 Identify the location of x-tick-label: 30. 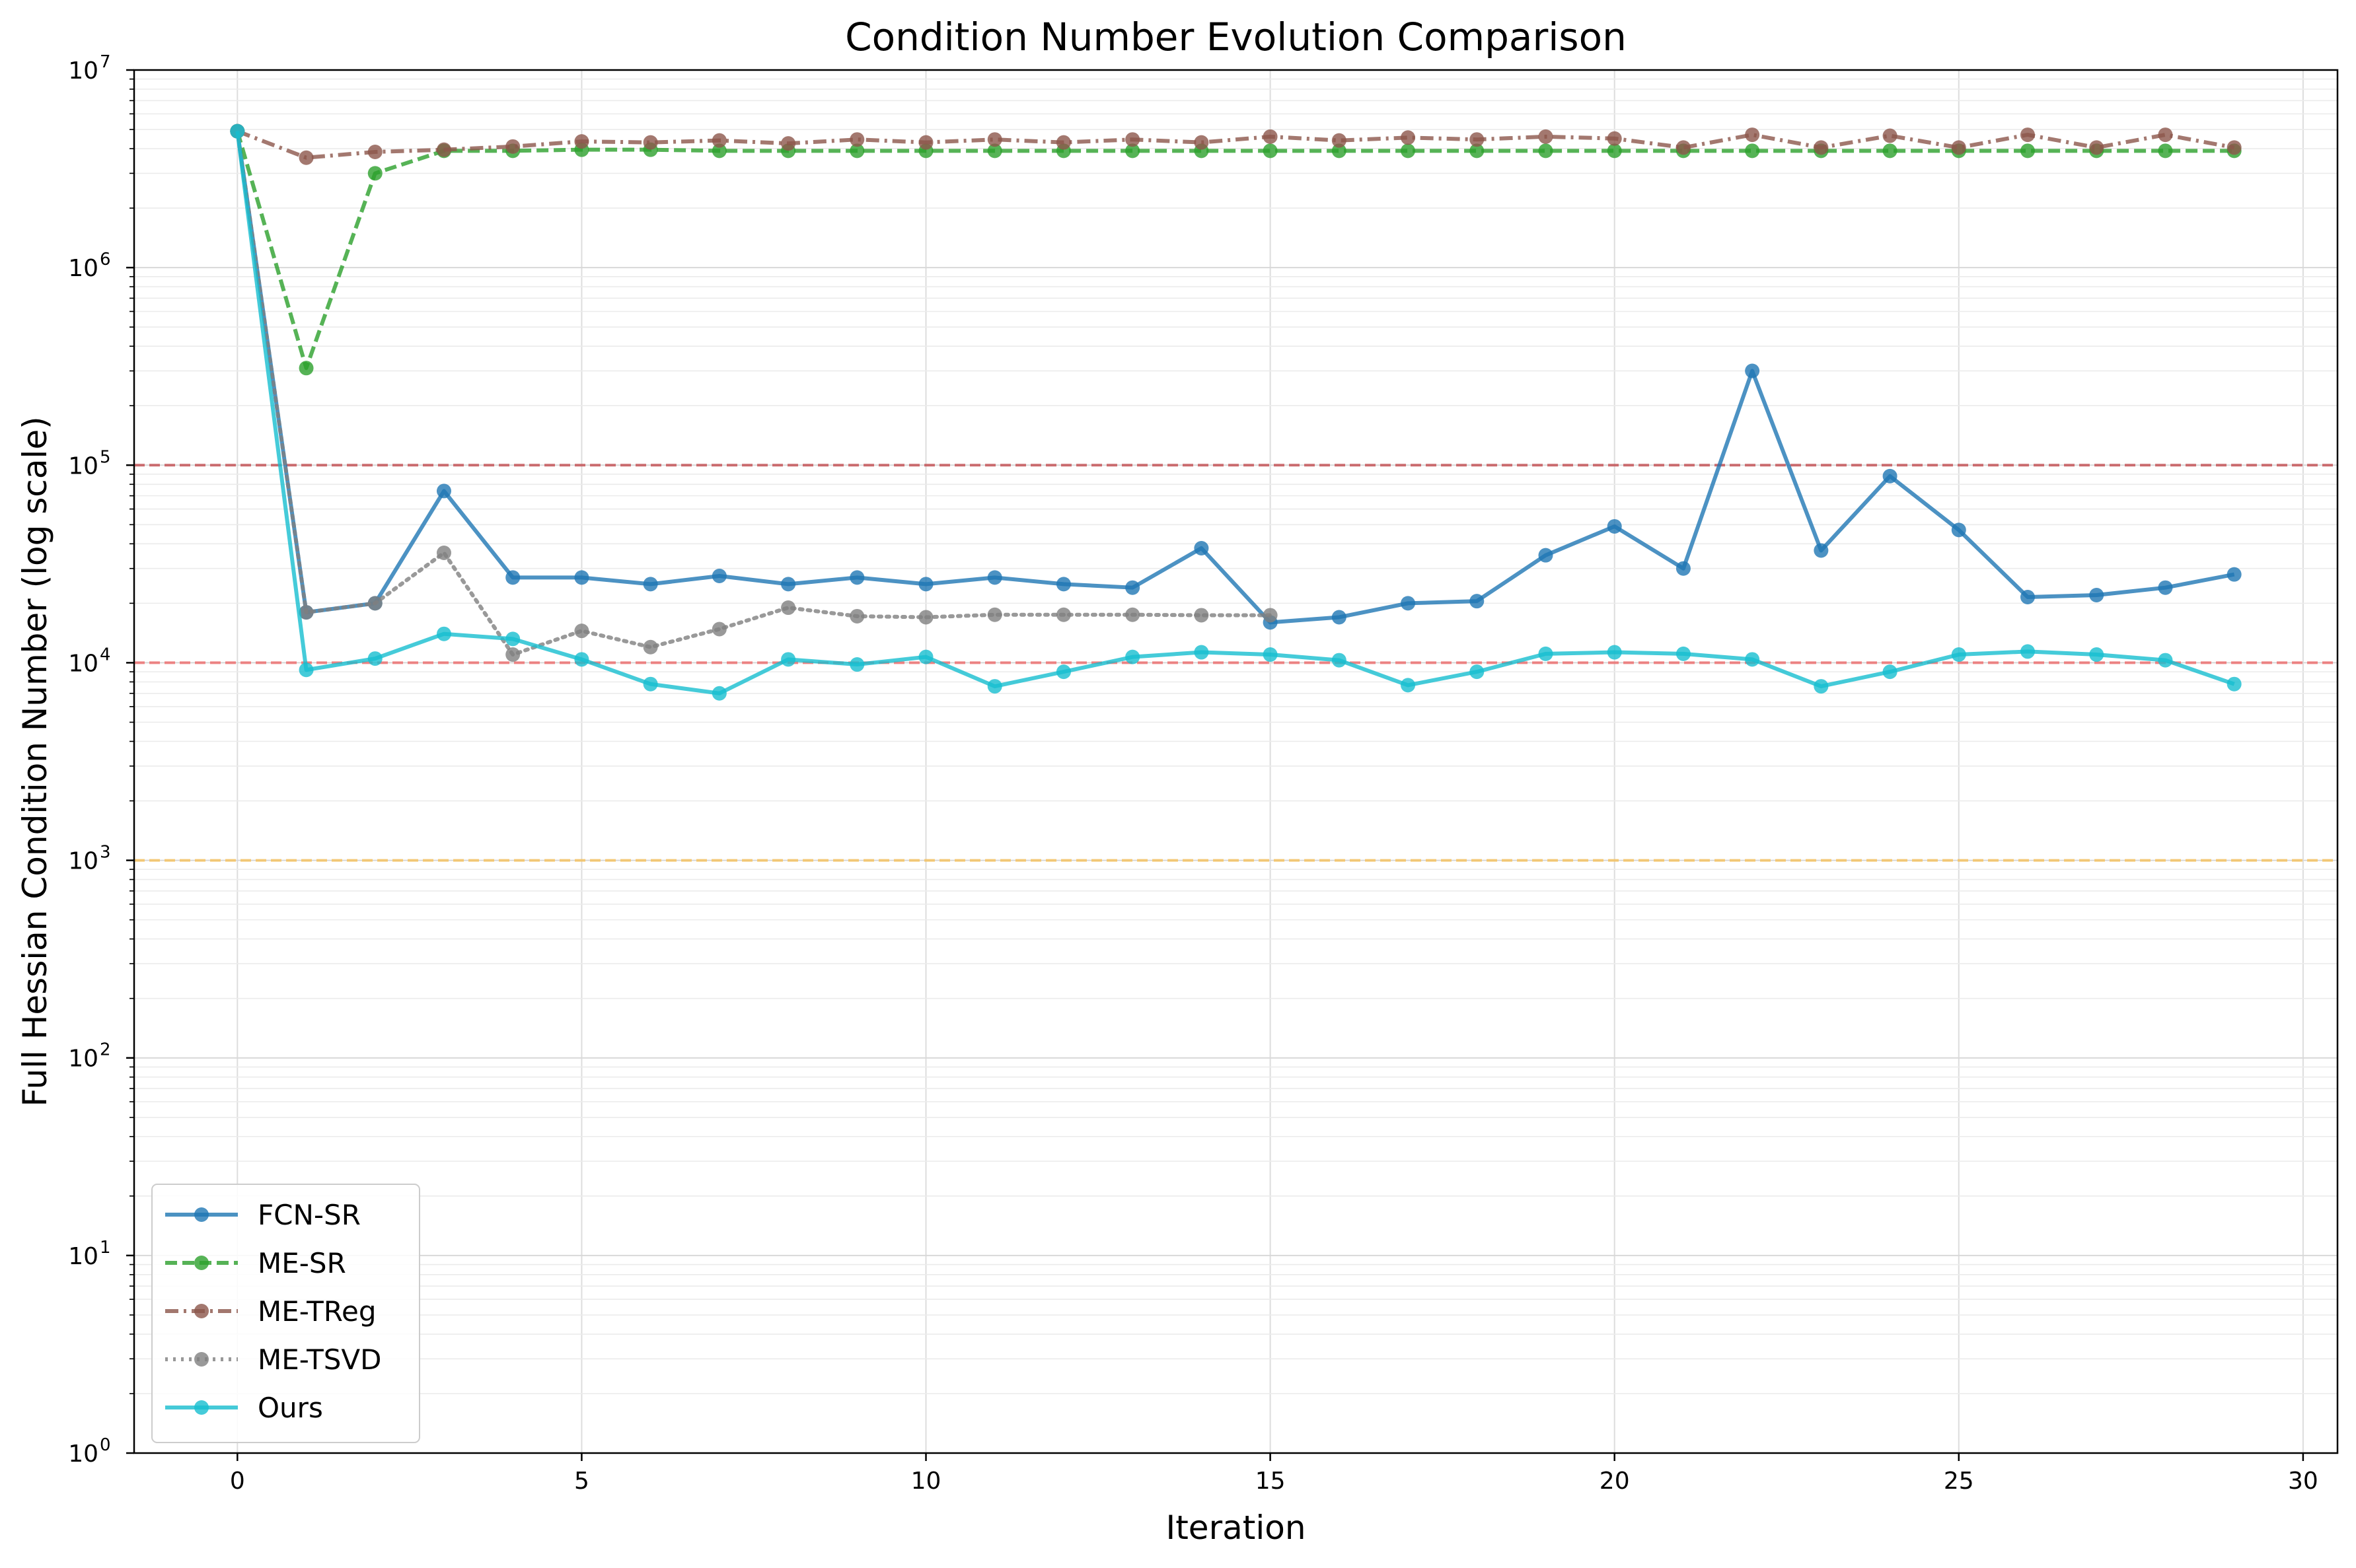
(2303, 1481).